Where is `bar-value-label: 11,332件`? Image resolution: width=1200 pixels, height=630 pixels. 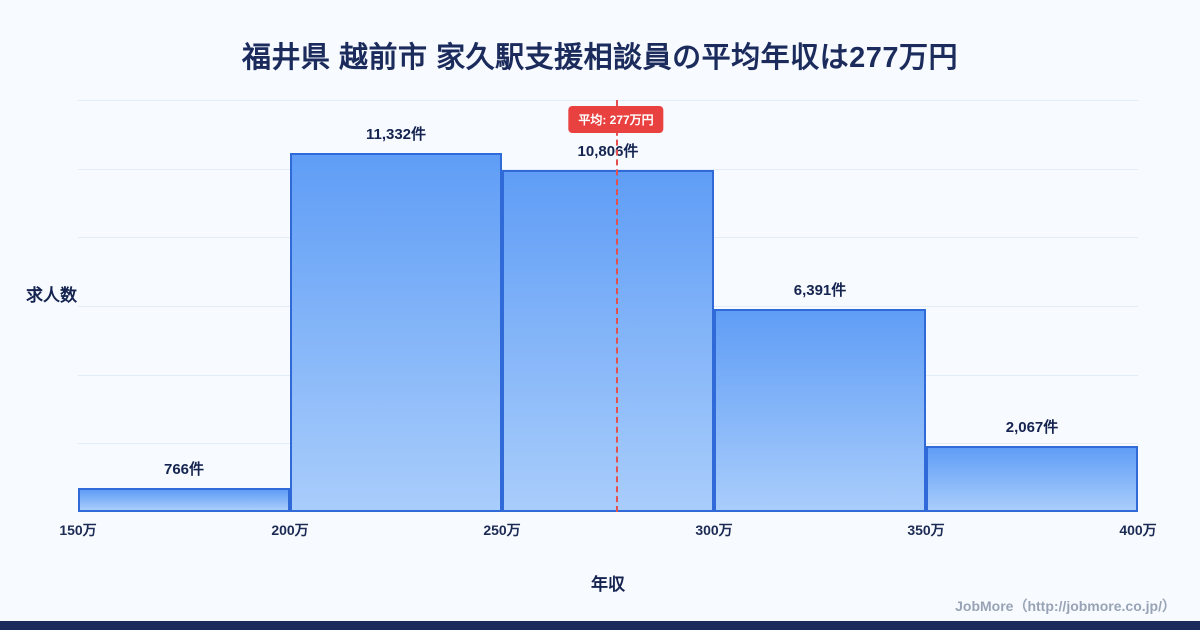
bar-value-label: 11,332件 is located at coordinates (396, 134).